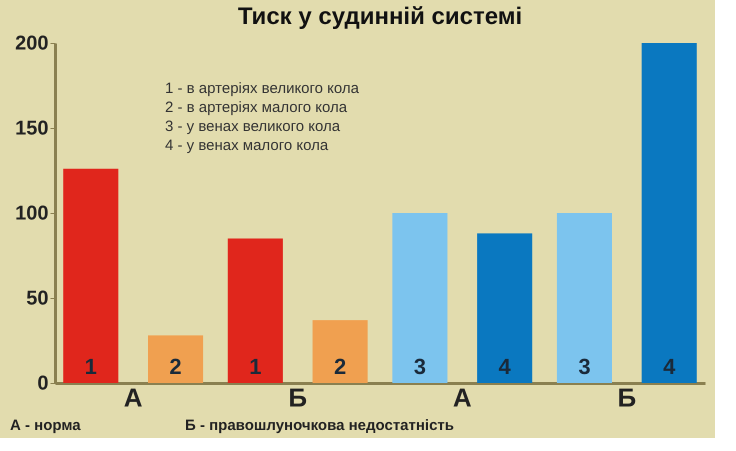  Describe the element at coordinates (256, 107) in the screenshot. I see `annotation: 2 - в артеріях малого кола` at that location.